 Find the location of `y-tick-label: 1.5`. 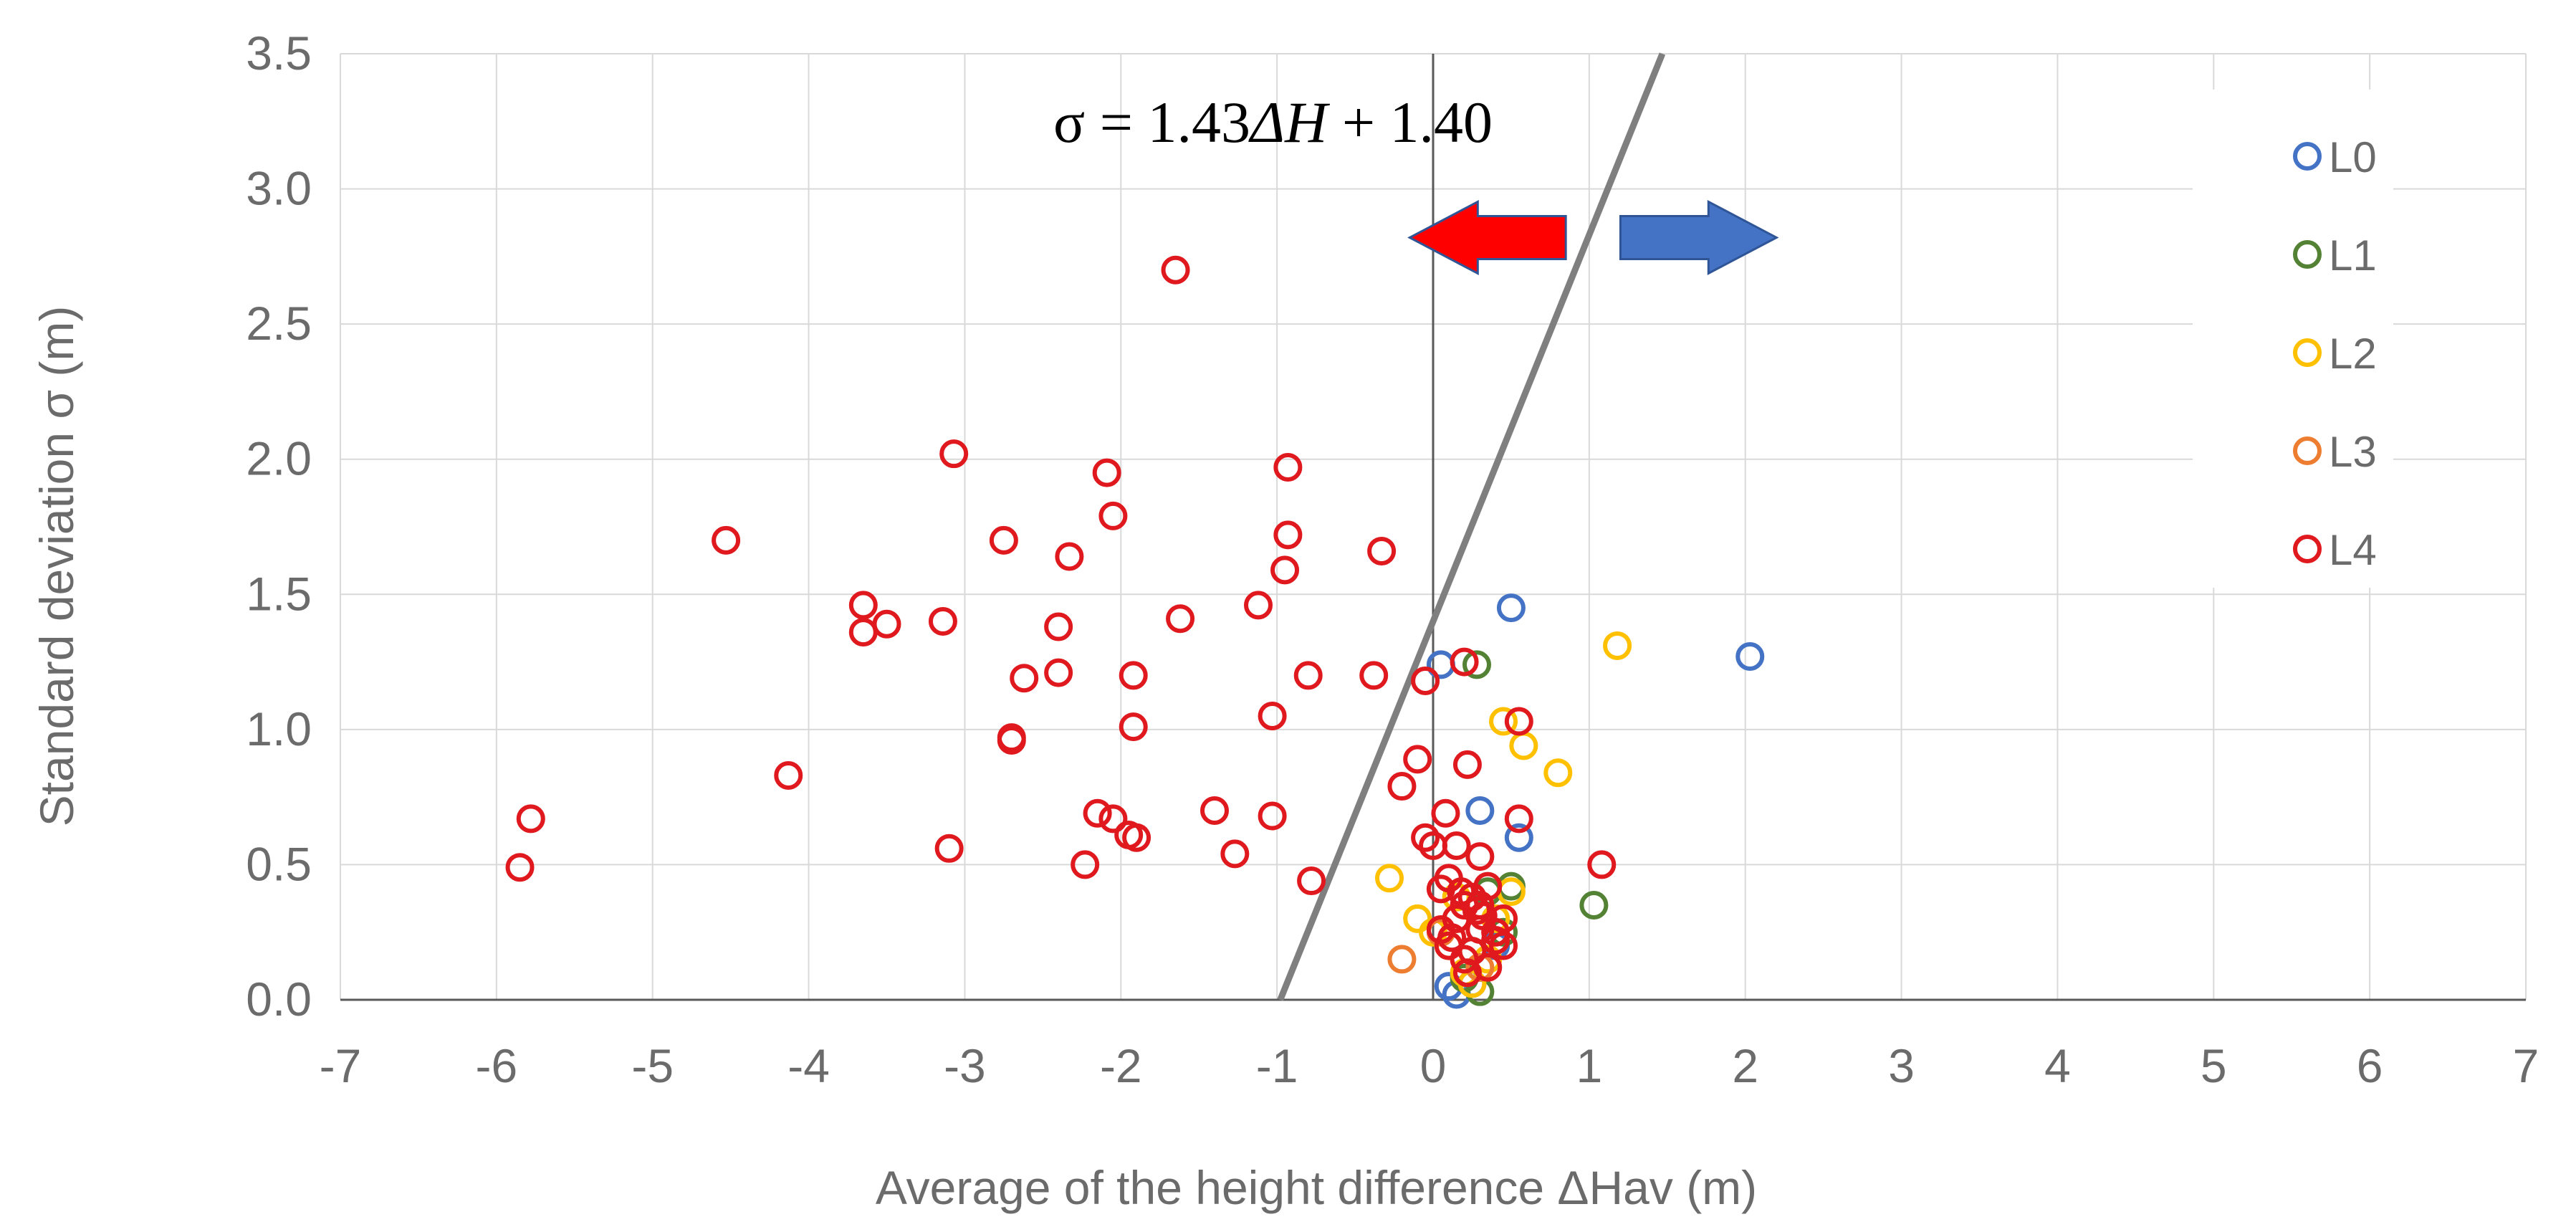

y-tick-label: 1.5 is located at coordinates (279, 593).